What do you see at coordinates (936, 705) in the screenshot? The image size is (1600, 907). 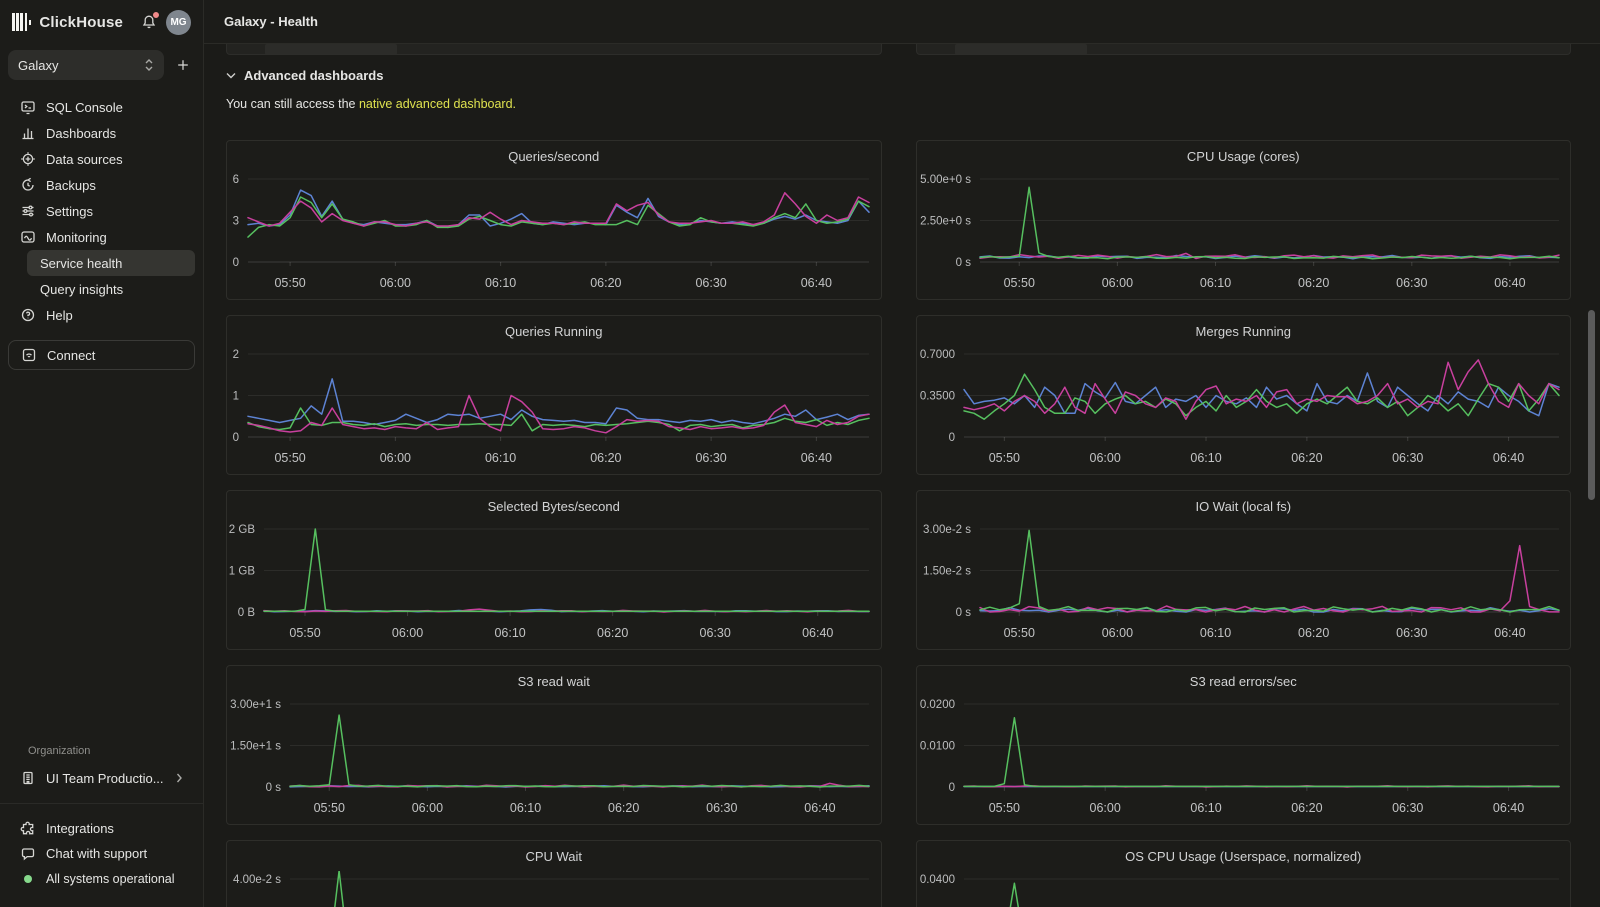 I see `svg-text: 0.0200` at bounding box center [936, 705].